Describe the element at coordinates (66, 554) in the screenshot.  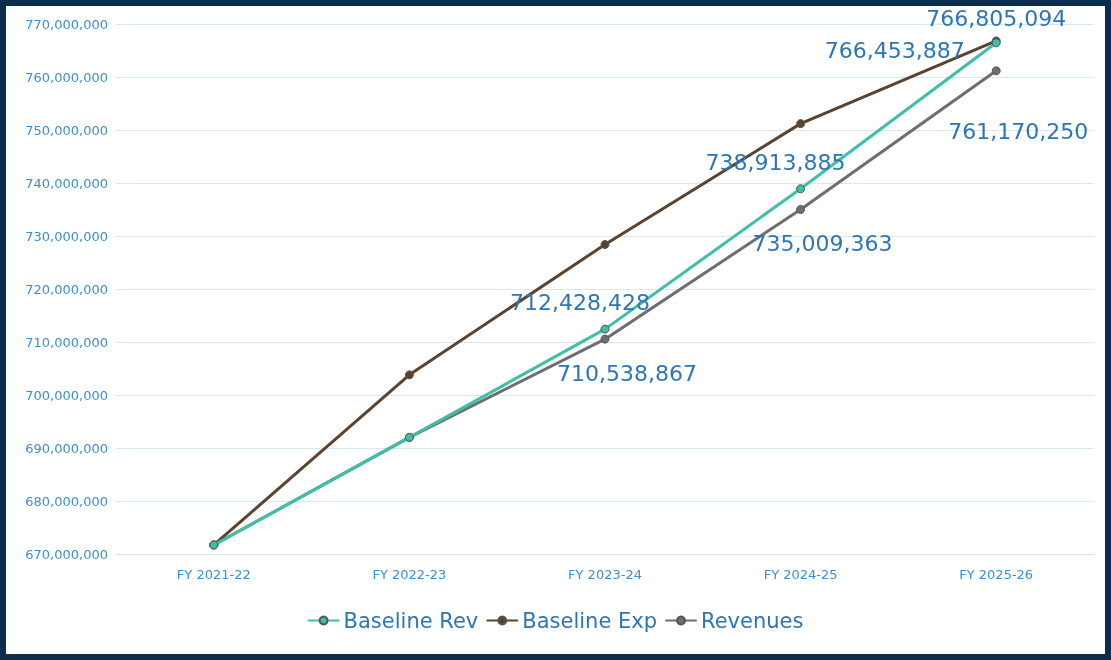
I see `y-tick-label: 670,000,000` at that location.